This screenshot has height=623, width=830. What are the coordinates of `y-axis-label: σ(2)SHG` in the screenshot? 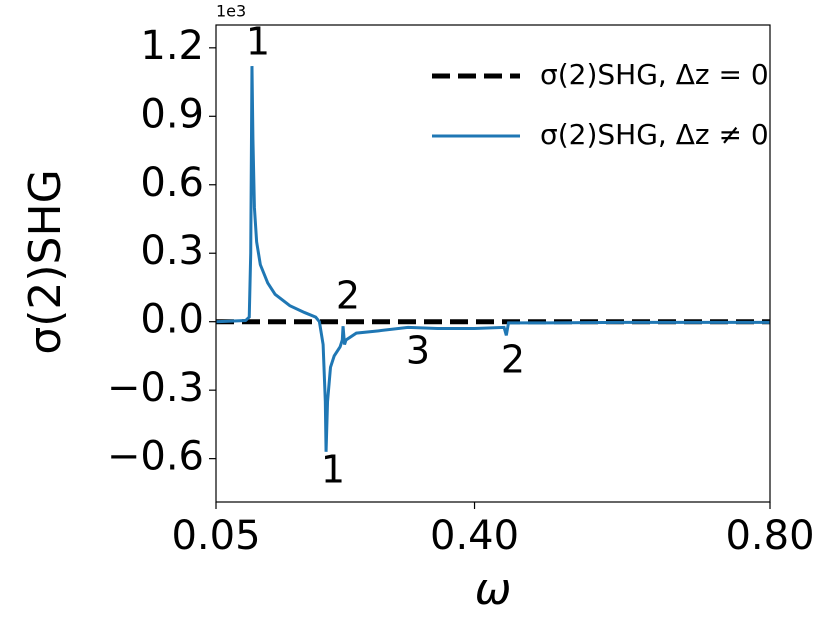 It's located at (45, 261).